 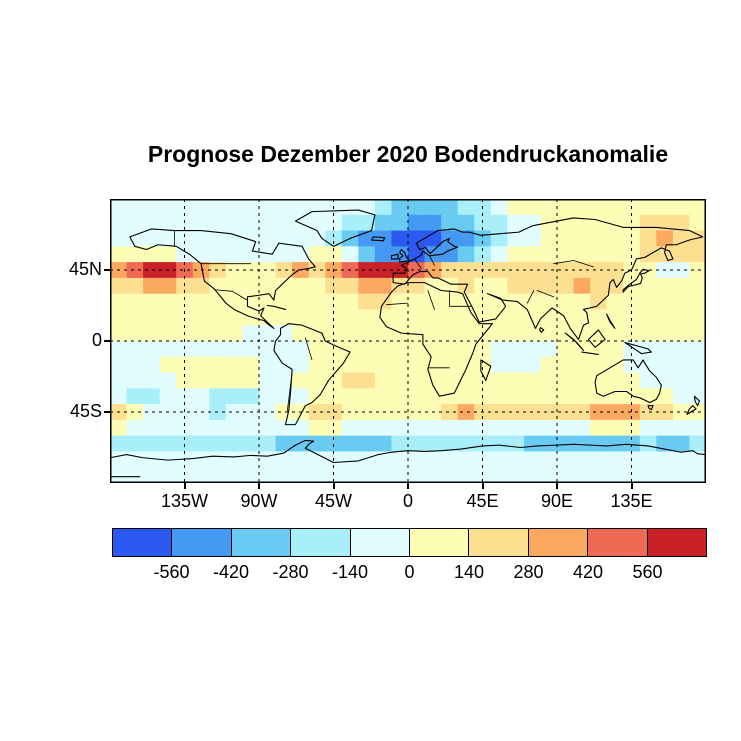 What do you see at coordinates (528, 572) in the screenshot?
I see `colorbar-tick-label: 280` at bounding box center [528, 572].